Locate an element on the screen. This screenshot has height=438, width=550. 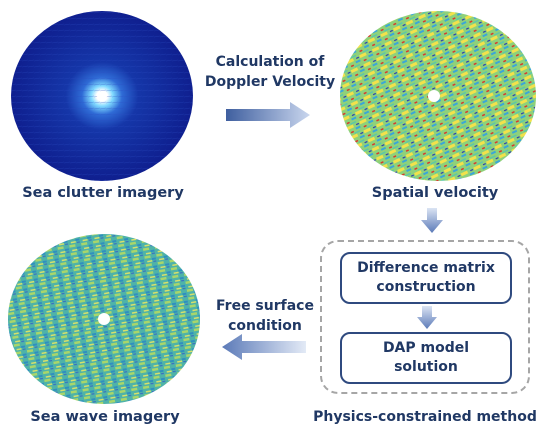
free-surface-arrow is located at coordinates (264, 347).